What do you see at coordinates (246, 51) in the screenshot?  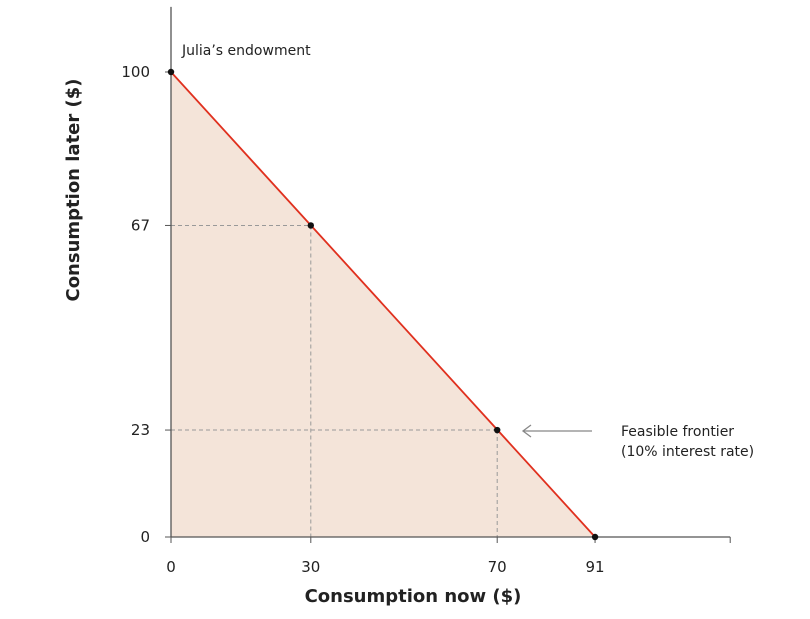 I see `endowment-label: Julia’s endowment` at bounding box center [246, 51].